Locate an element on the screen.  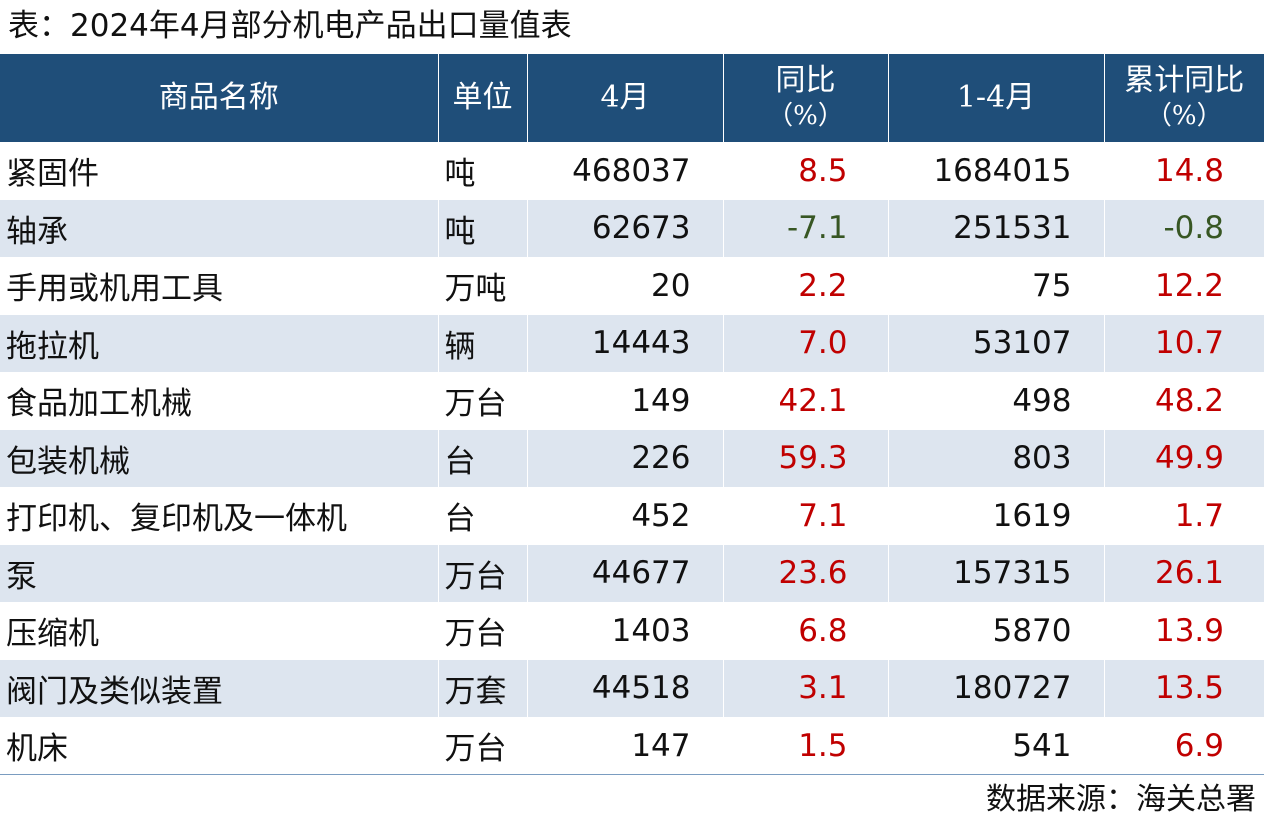
cell-cumulative-yoy: 48.2 is located at coordinates (1189, 400).